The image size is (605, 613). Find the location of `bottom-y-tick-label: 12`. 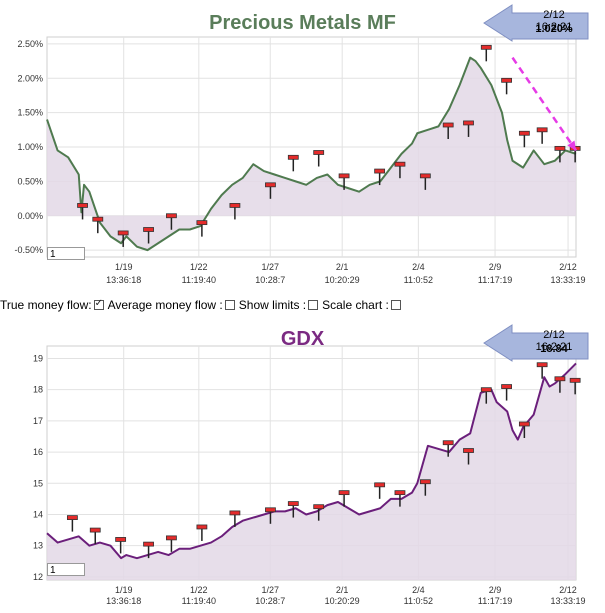

bottom-y-tick-label: 12 is located at coordinates (38, 577).